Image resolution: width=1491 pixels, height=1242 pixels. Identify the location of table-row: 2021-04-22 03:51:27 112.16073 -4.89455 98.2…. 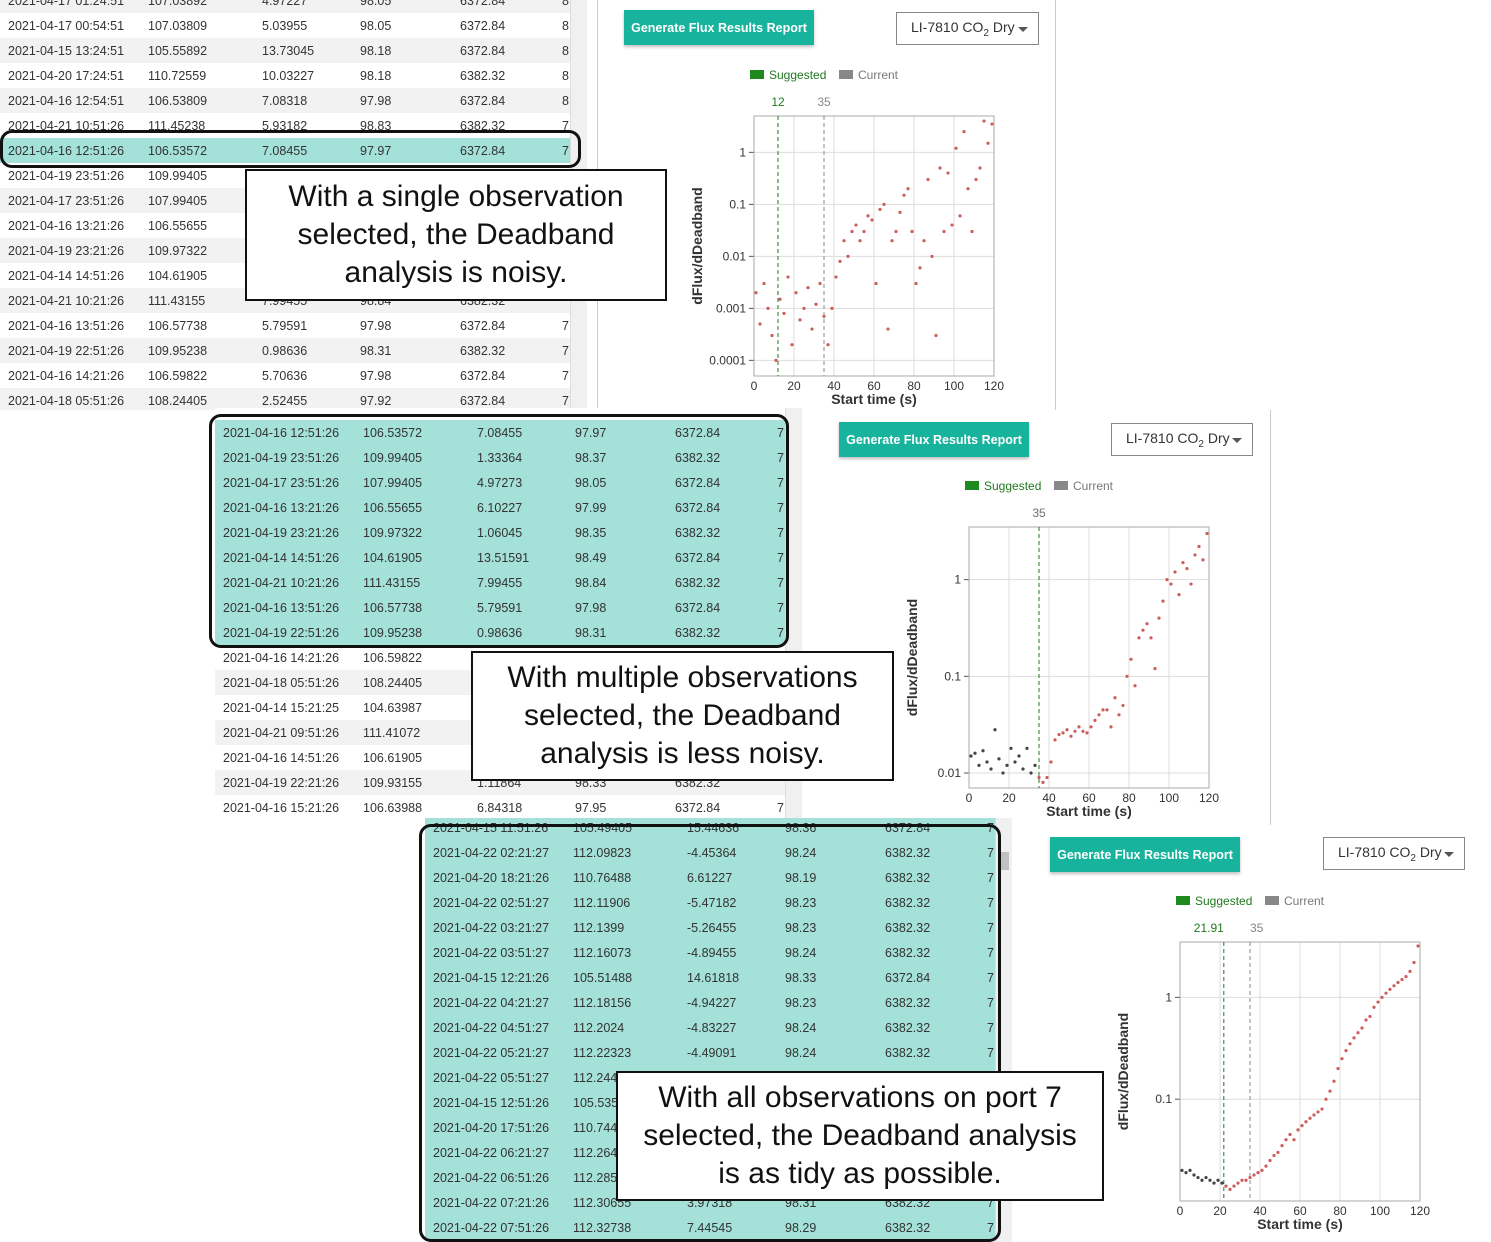
(714, 952).